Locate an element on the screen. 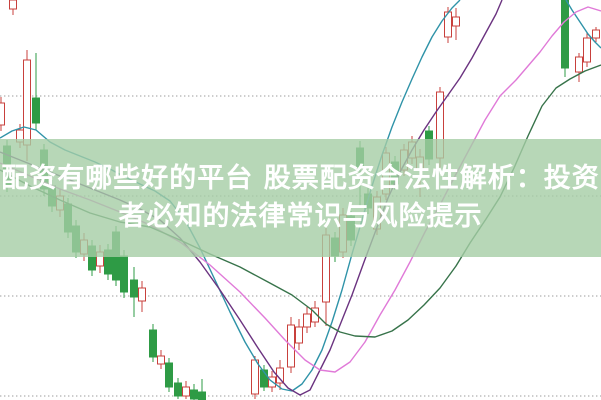 This screenshot has width=601, height=400. title-line-1: 配资有哪些好的平台 股票配资合法性解析：投资 is located at coordinates (300, 178).